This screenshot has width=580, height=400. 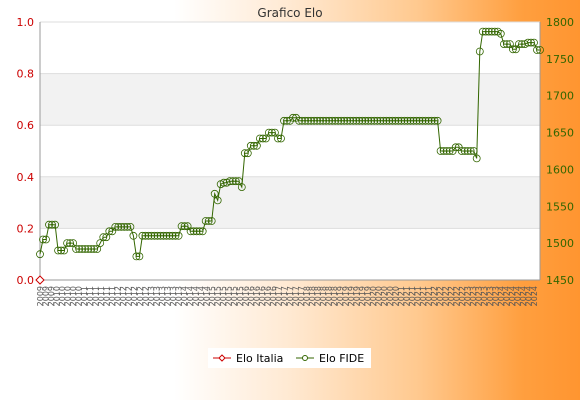 I want to click on x-tick-label: 2024, so click(x=512, y=296).